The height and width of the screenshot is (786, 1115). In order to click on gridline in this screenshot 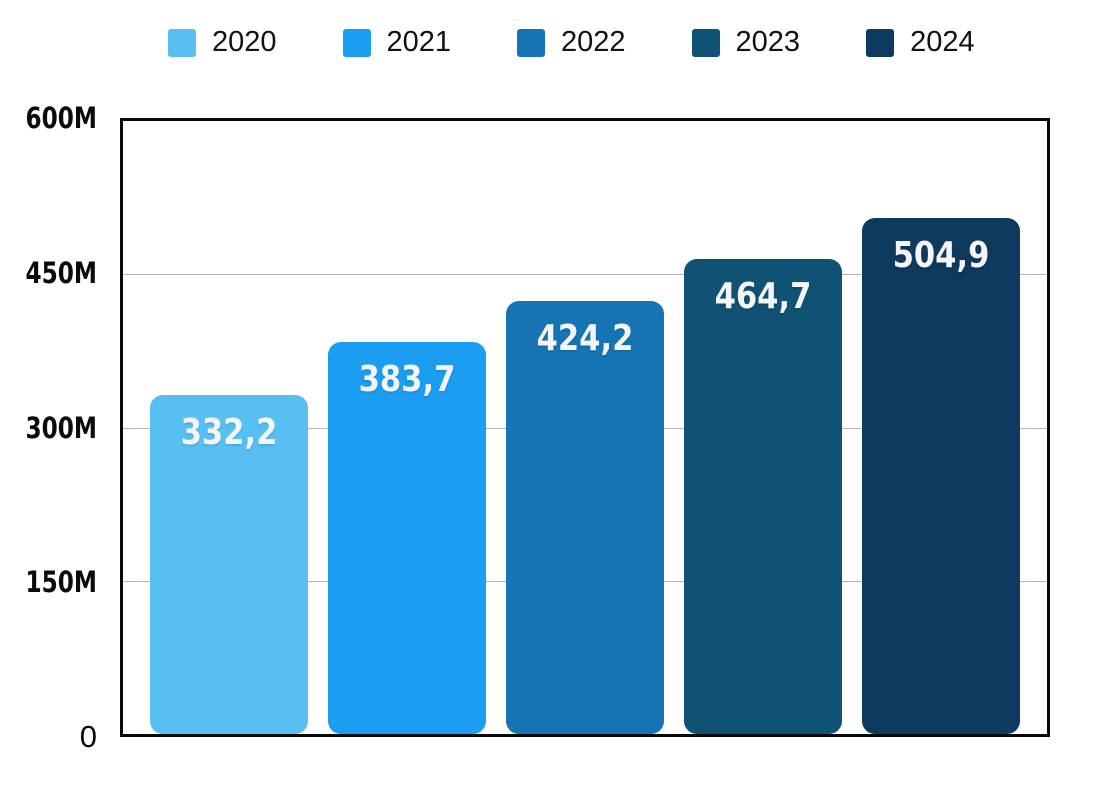, I will do `click(585, 275)`.